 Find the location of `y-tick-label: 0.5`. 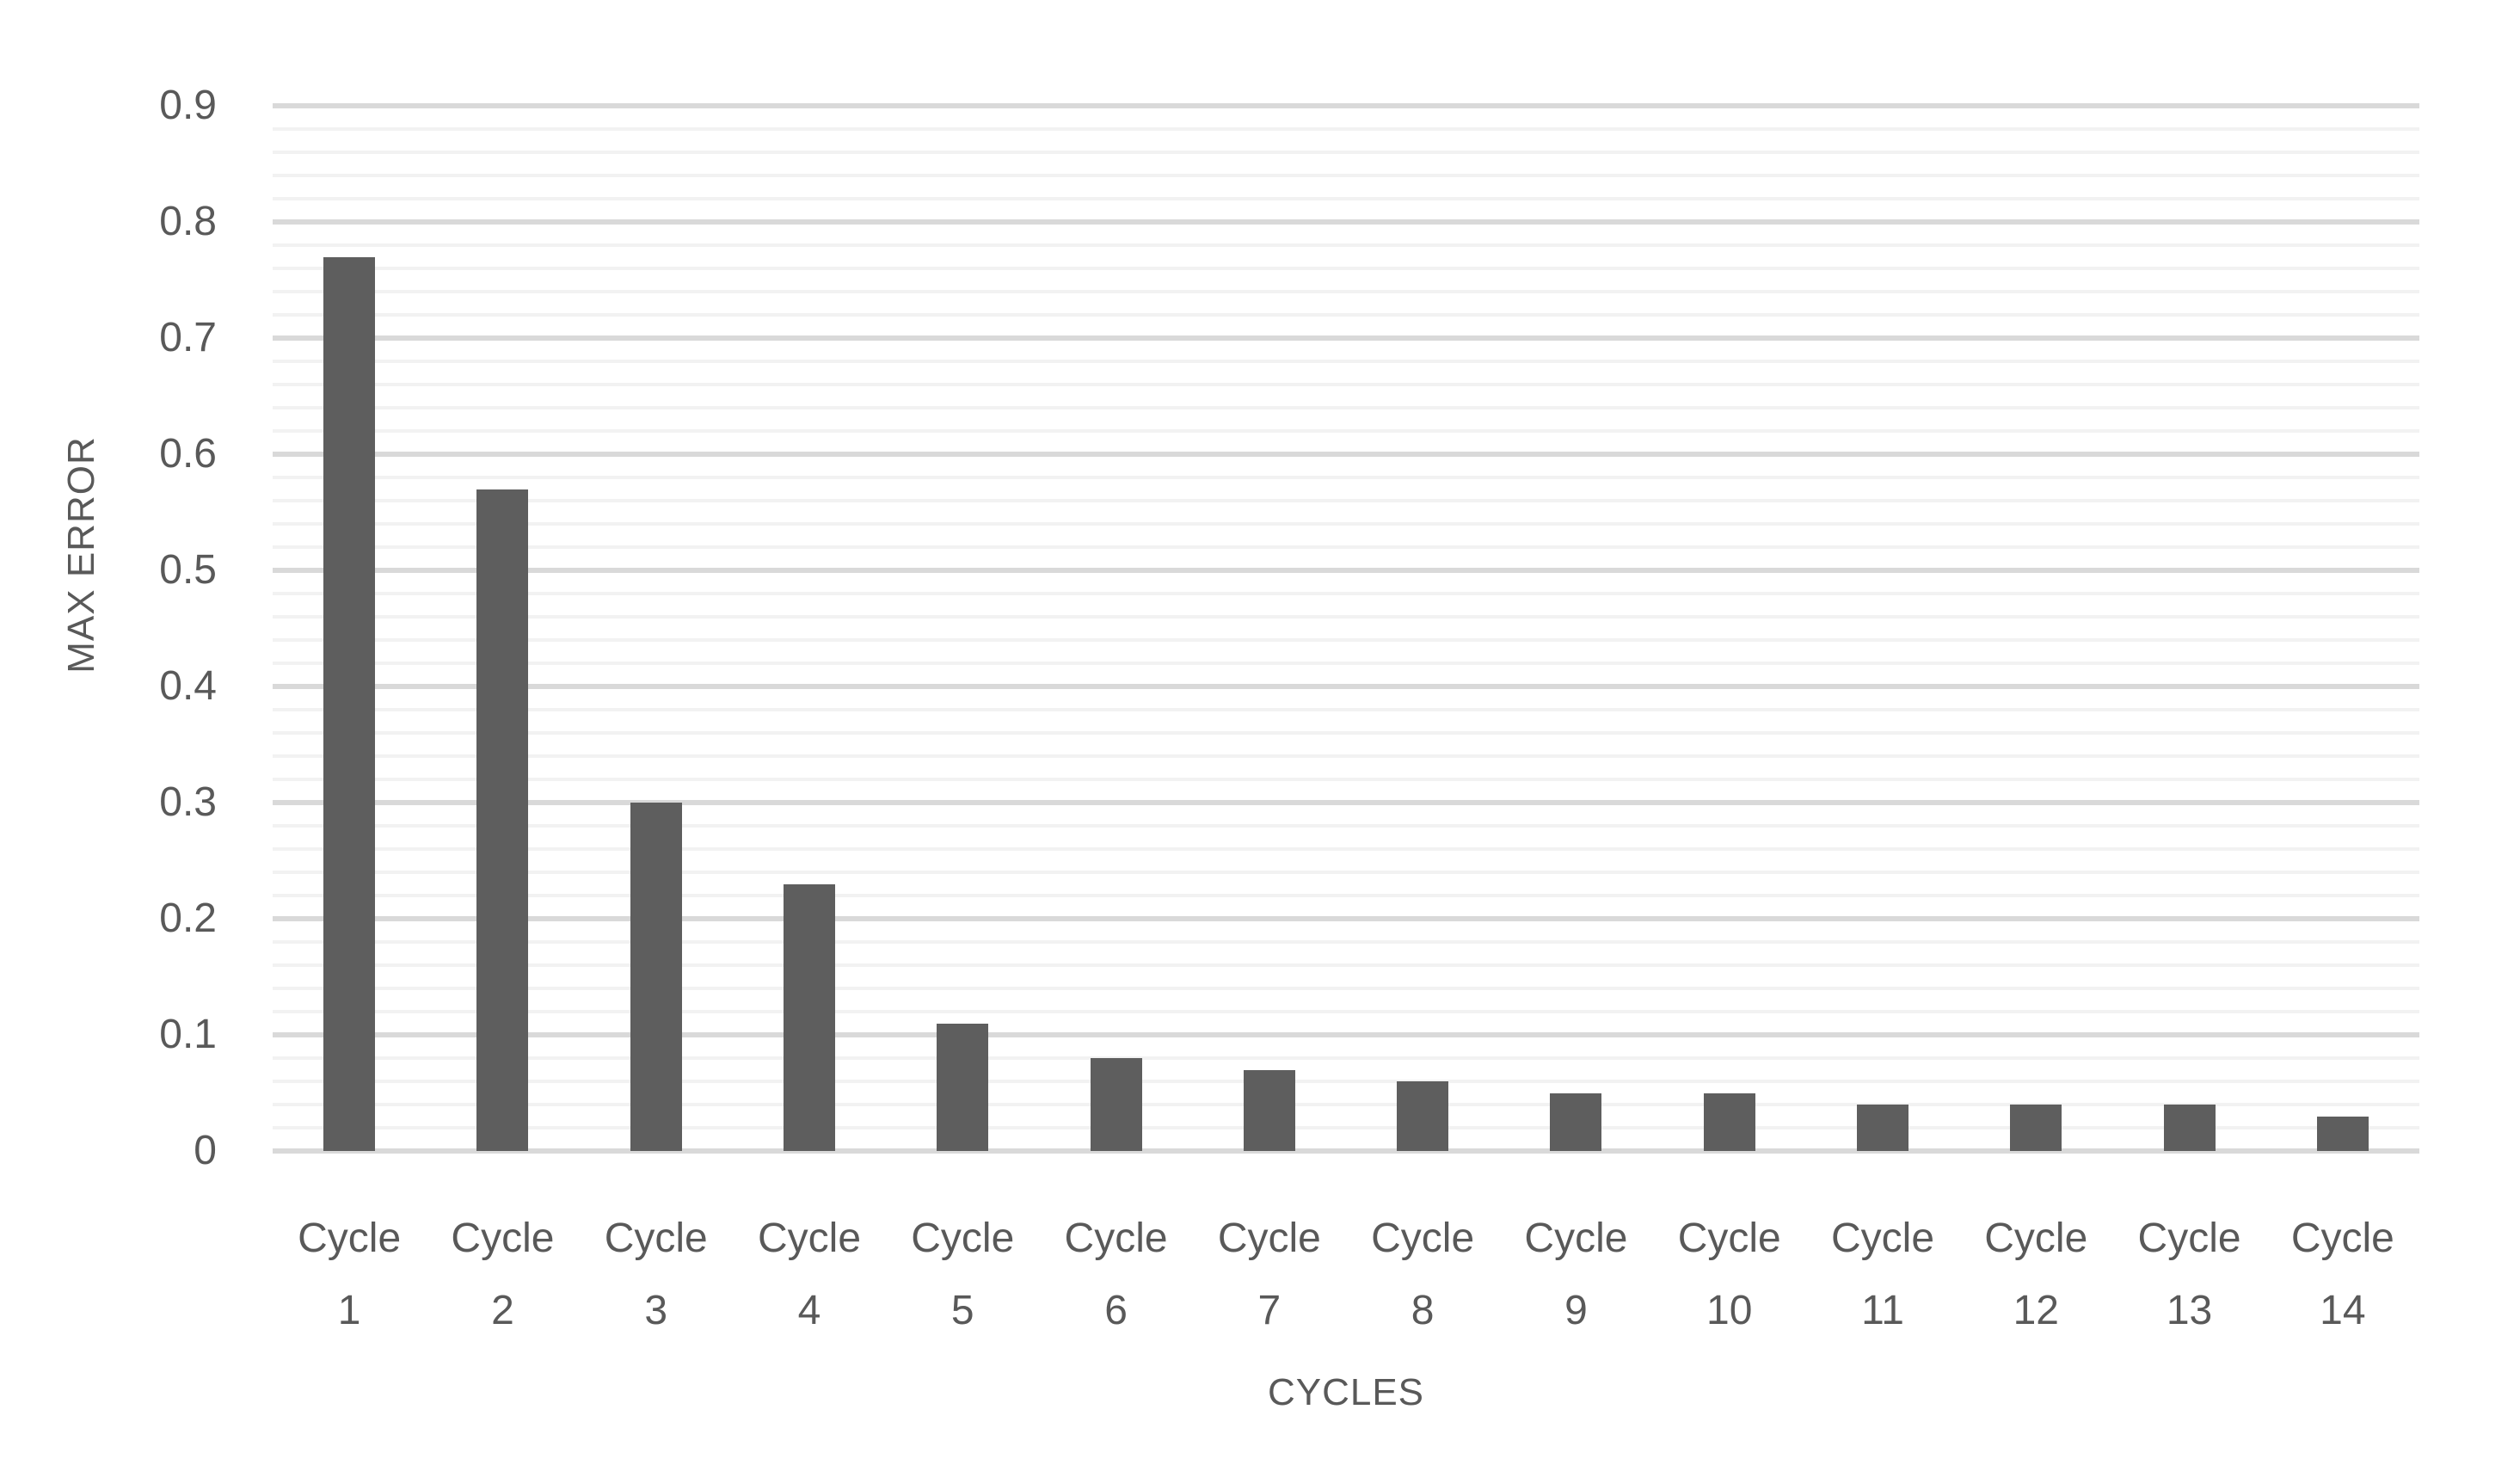

y-tick-label: 0.5 is located at coordinates (188, 570).